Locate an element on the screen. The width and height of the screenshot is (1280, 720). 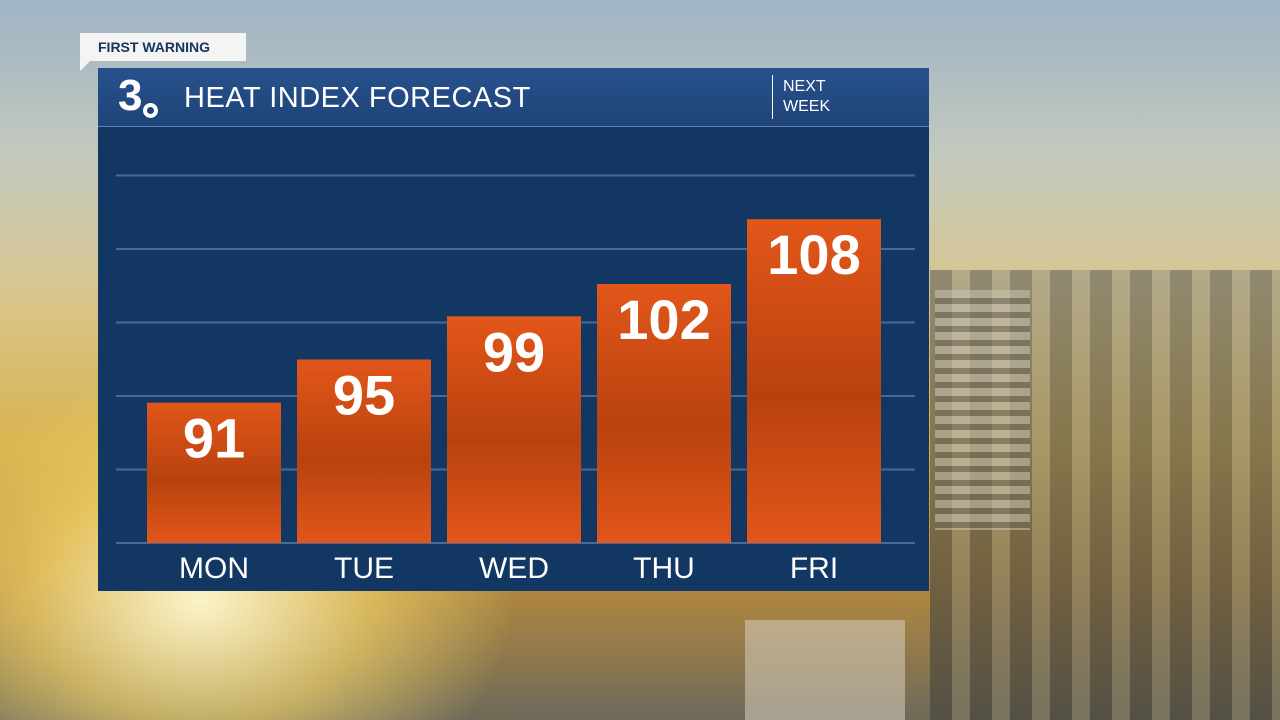
period-line-2: WEEK is located at coordinates (807, 106).